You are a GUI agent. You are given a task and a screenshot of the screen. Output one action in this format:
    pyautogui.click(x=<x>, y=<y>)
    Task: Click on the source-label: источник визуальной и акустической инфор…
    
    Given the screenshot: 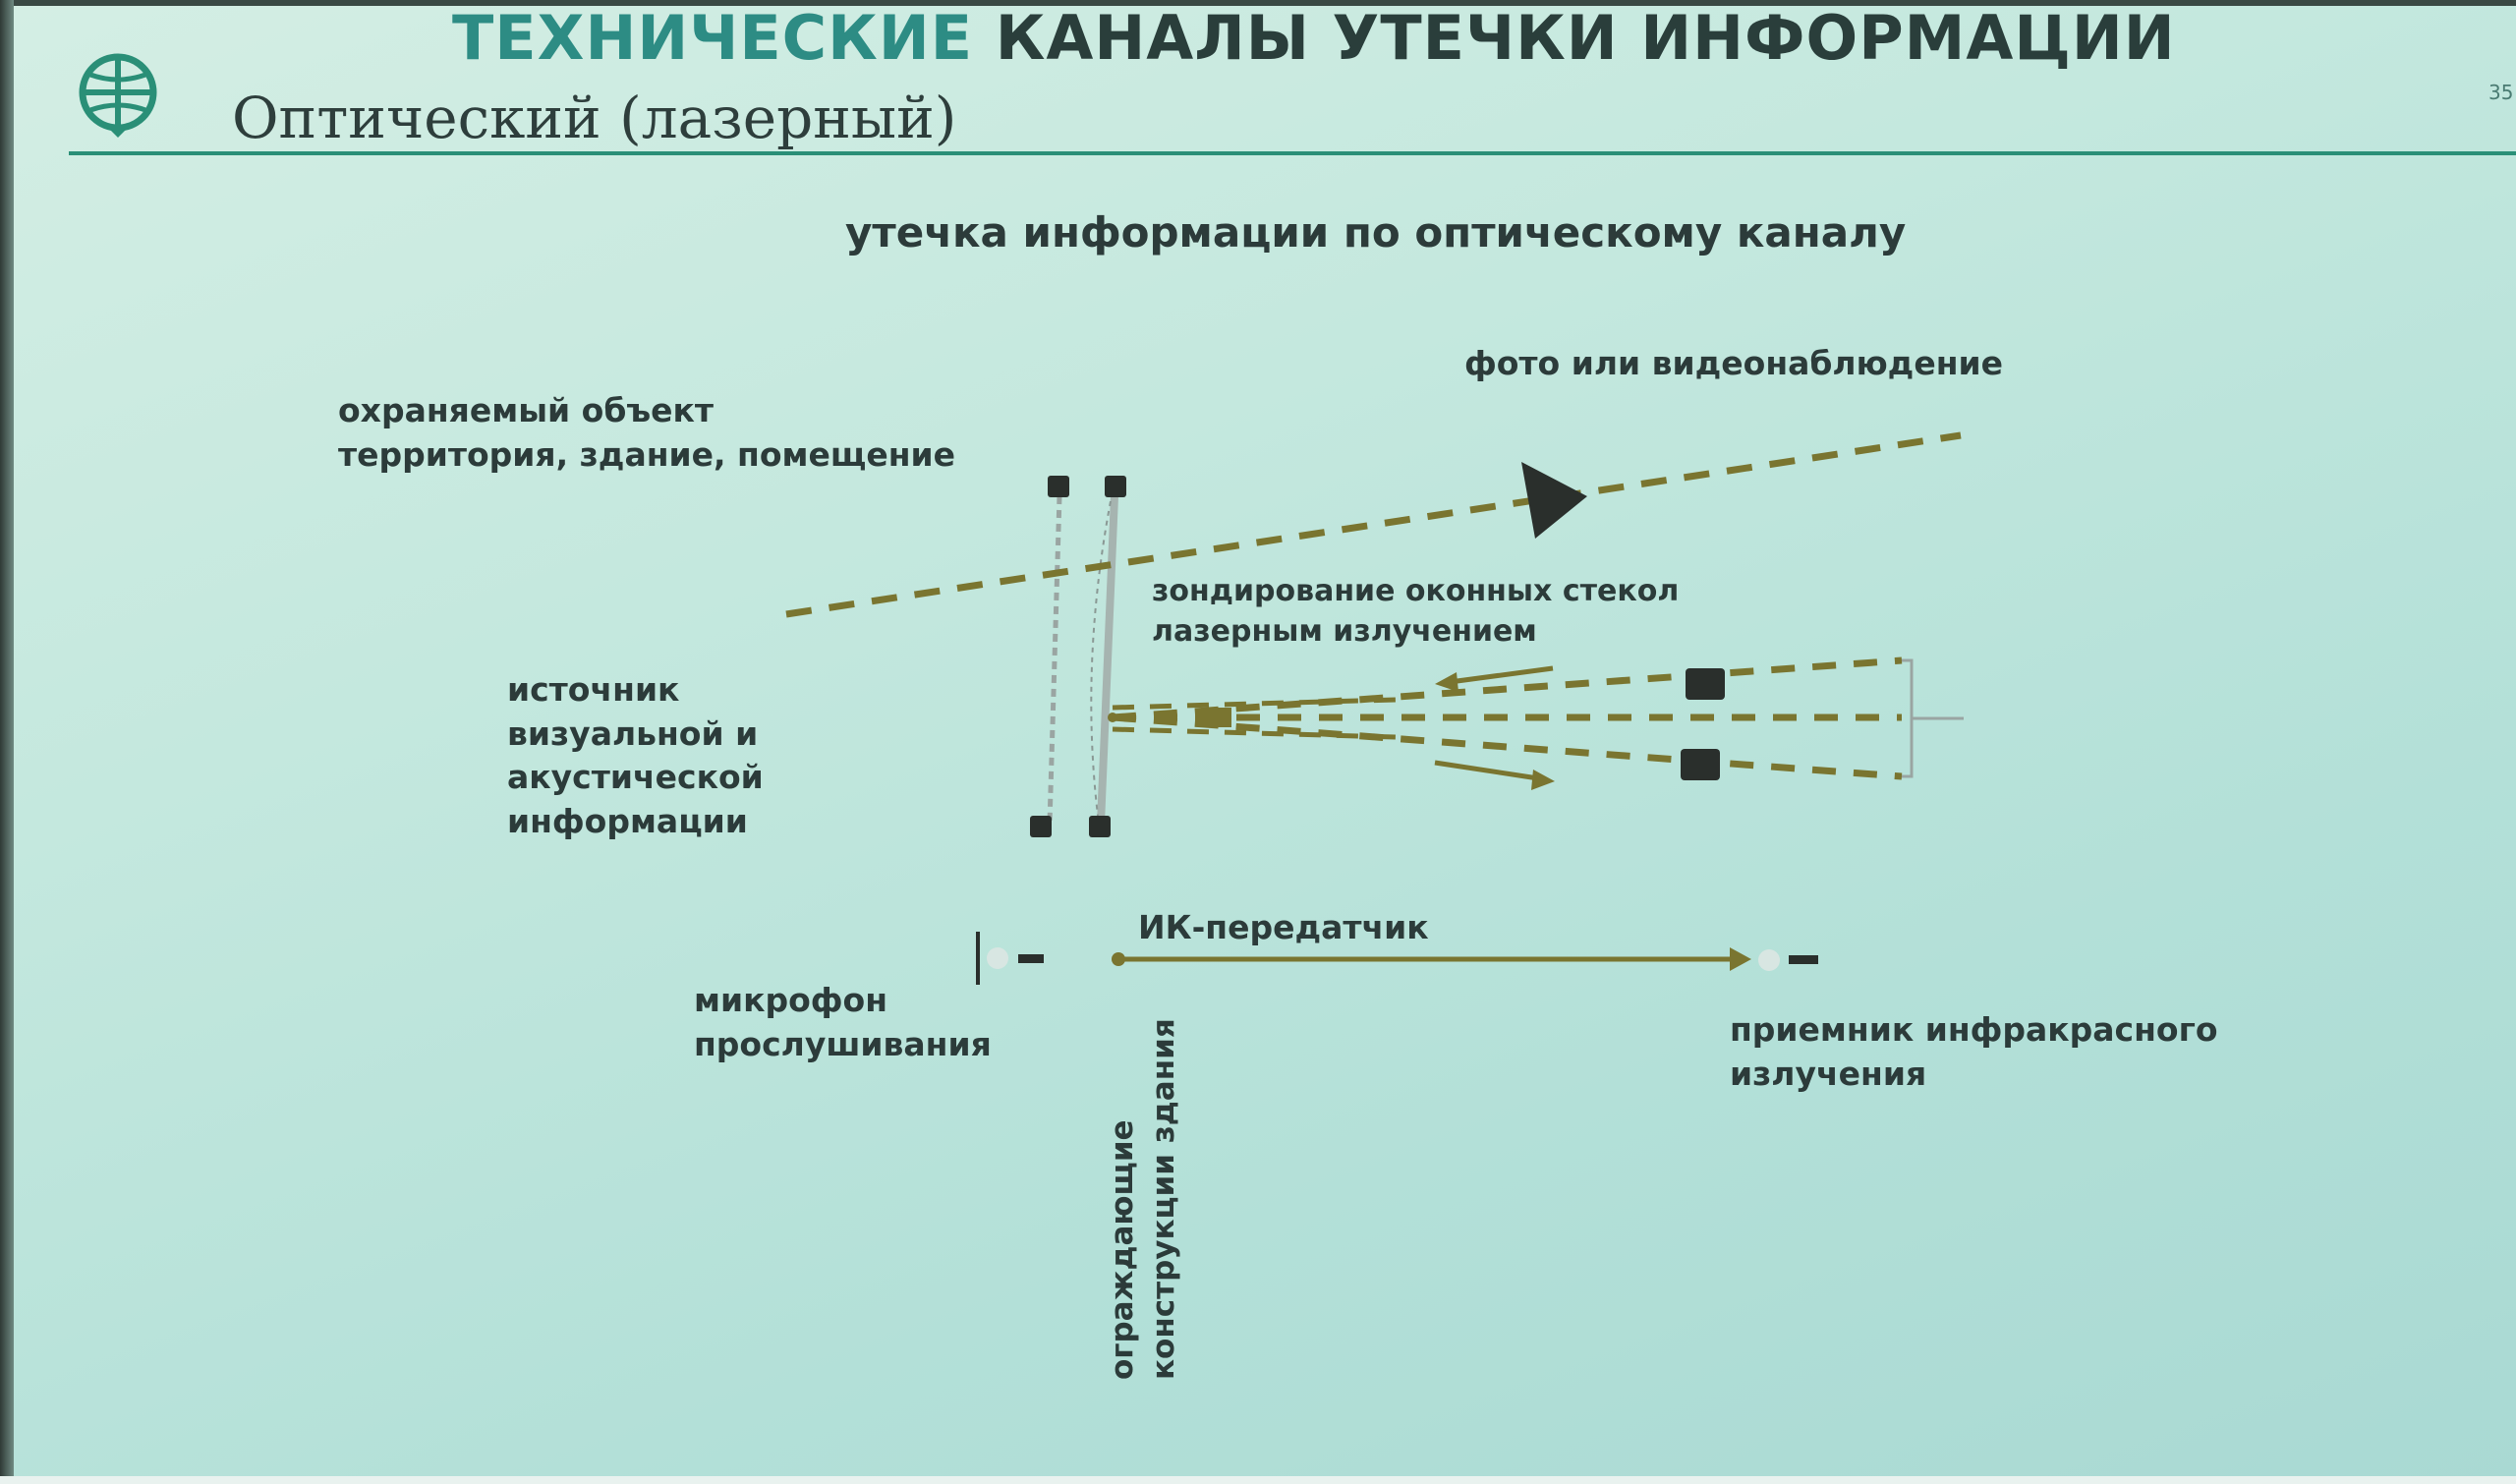 What is the action you would take?
    pyautogui.click(x=635, y=755)
    